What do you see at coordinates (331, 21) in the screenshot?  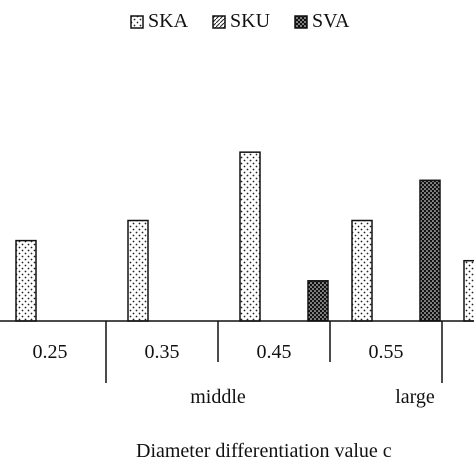 I see `legend-label-sva: SVA` at bounding box center [331, 21].